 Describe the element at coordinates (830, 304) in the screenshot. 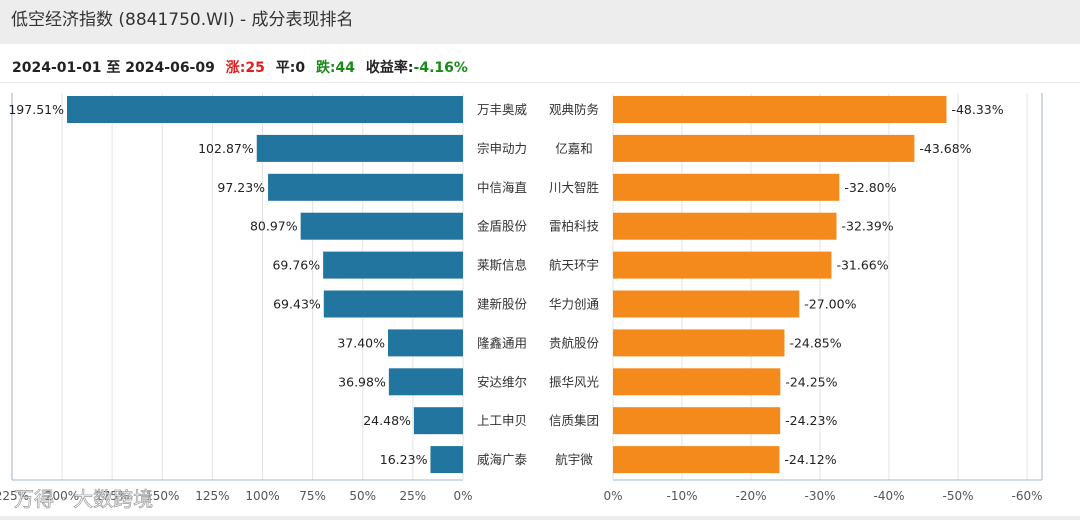

I see `loser-value-label: -27.00%` at that location.